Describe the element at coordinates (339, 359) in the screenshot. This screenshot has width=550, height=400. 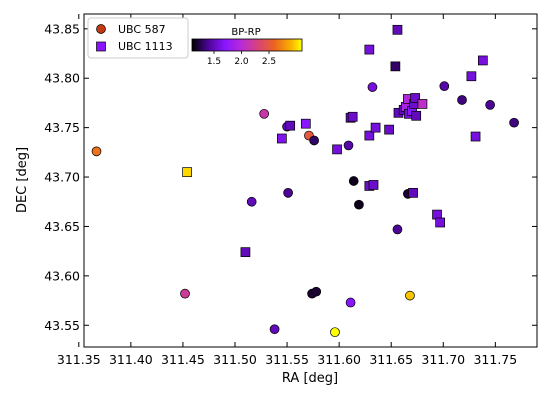
I see `x-tick-label: 311.60` at that location.